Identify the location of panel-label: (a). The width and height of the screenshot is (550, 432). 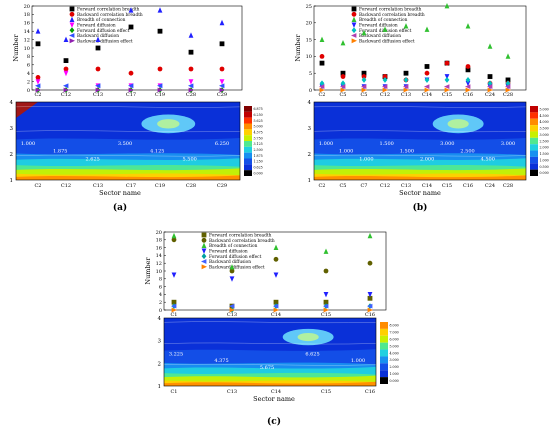
(120, 207).